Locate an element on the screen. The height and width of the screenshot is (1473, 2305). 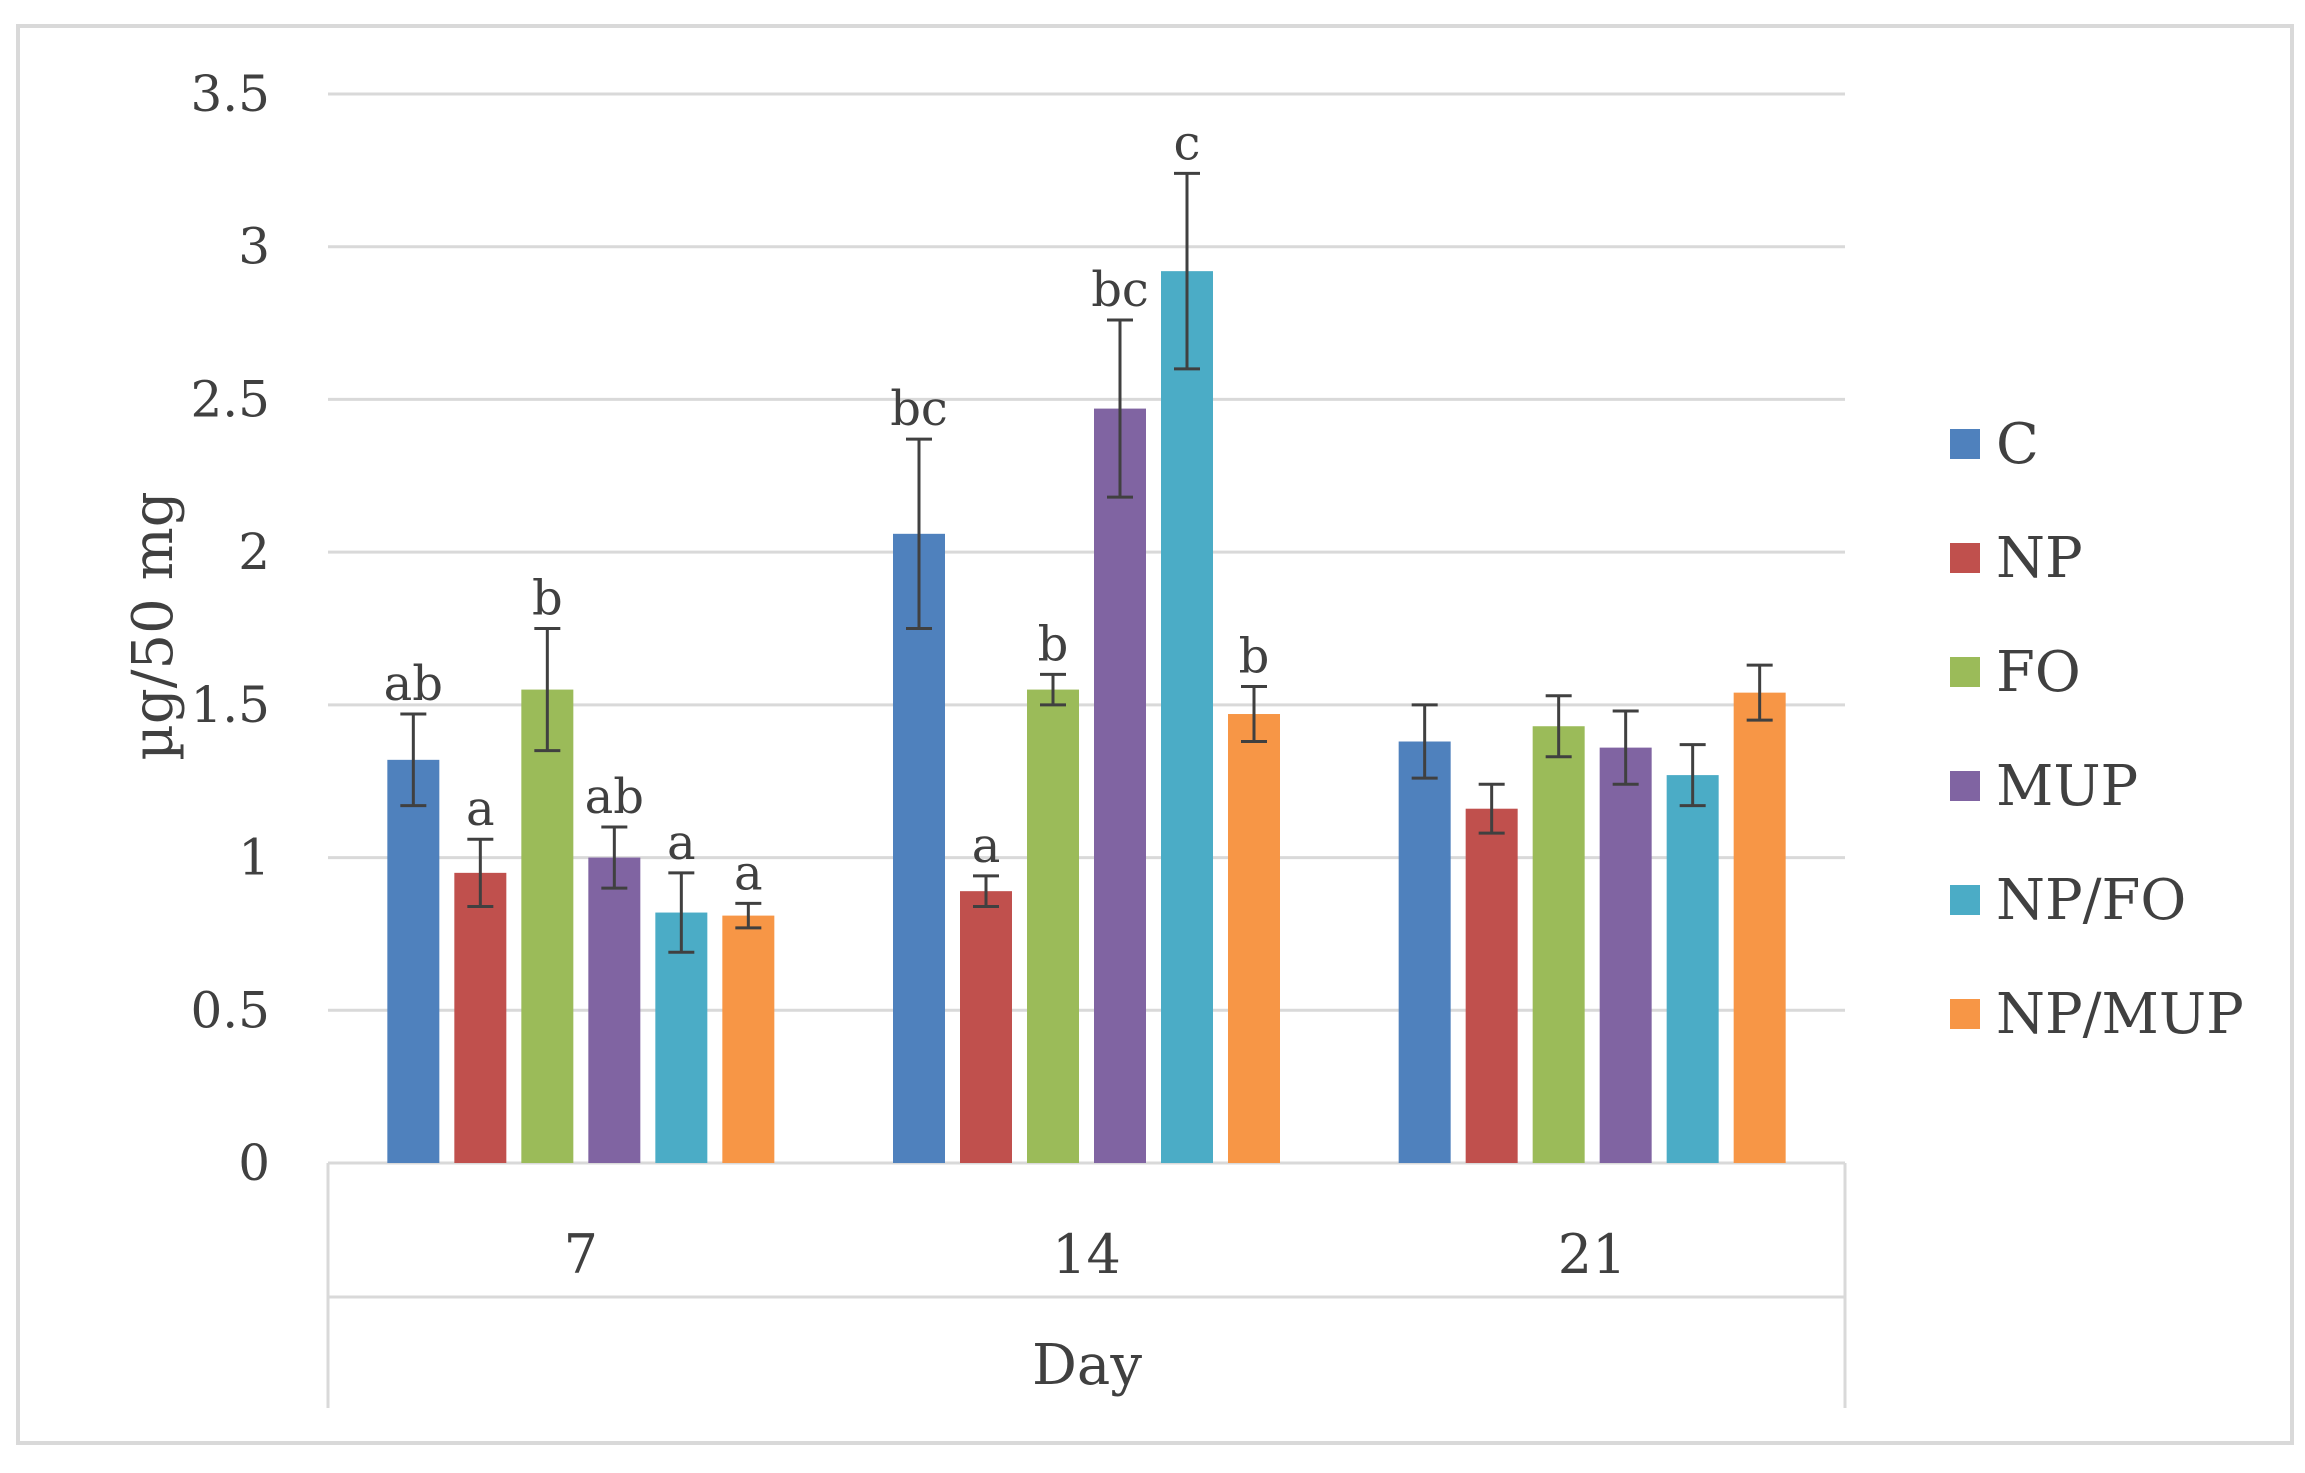
y-tick-label: 3.5 is located at coordinates (230, 94).